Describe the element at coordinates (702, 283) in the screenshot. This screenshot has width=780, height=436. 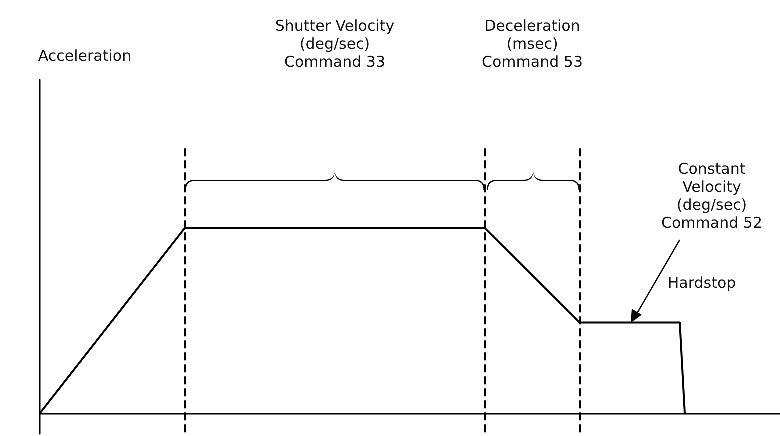
I see `annotation: Hardstop` at that location.